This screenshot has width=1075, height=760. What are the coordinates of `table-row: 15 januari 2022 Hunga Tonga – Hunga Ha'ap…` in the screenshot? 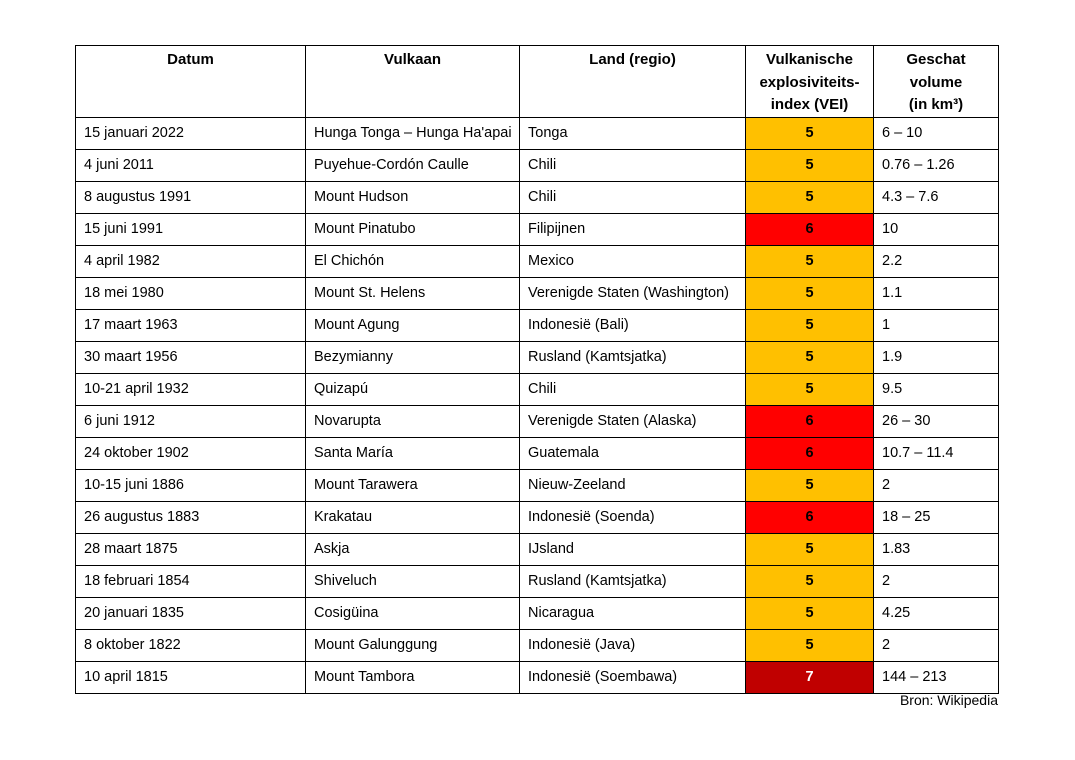 It's located at (537, 133).